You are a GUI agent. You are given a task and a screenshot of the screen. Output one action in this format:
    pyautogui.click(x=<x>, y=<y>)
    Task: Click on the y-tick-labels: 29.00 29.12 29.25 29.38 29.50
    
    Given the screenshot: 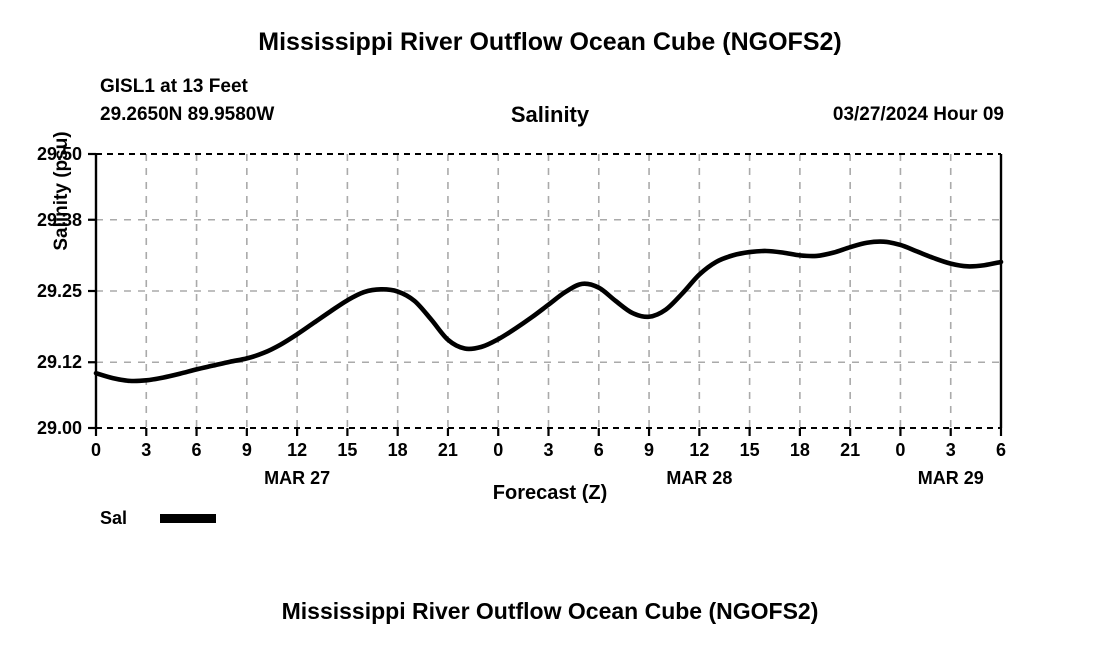 What is the action you would take?
    pyautogui.click(x=59, y=291)
    